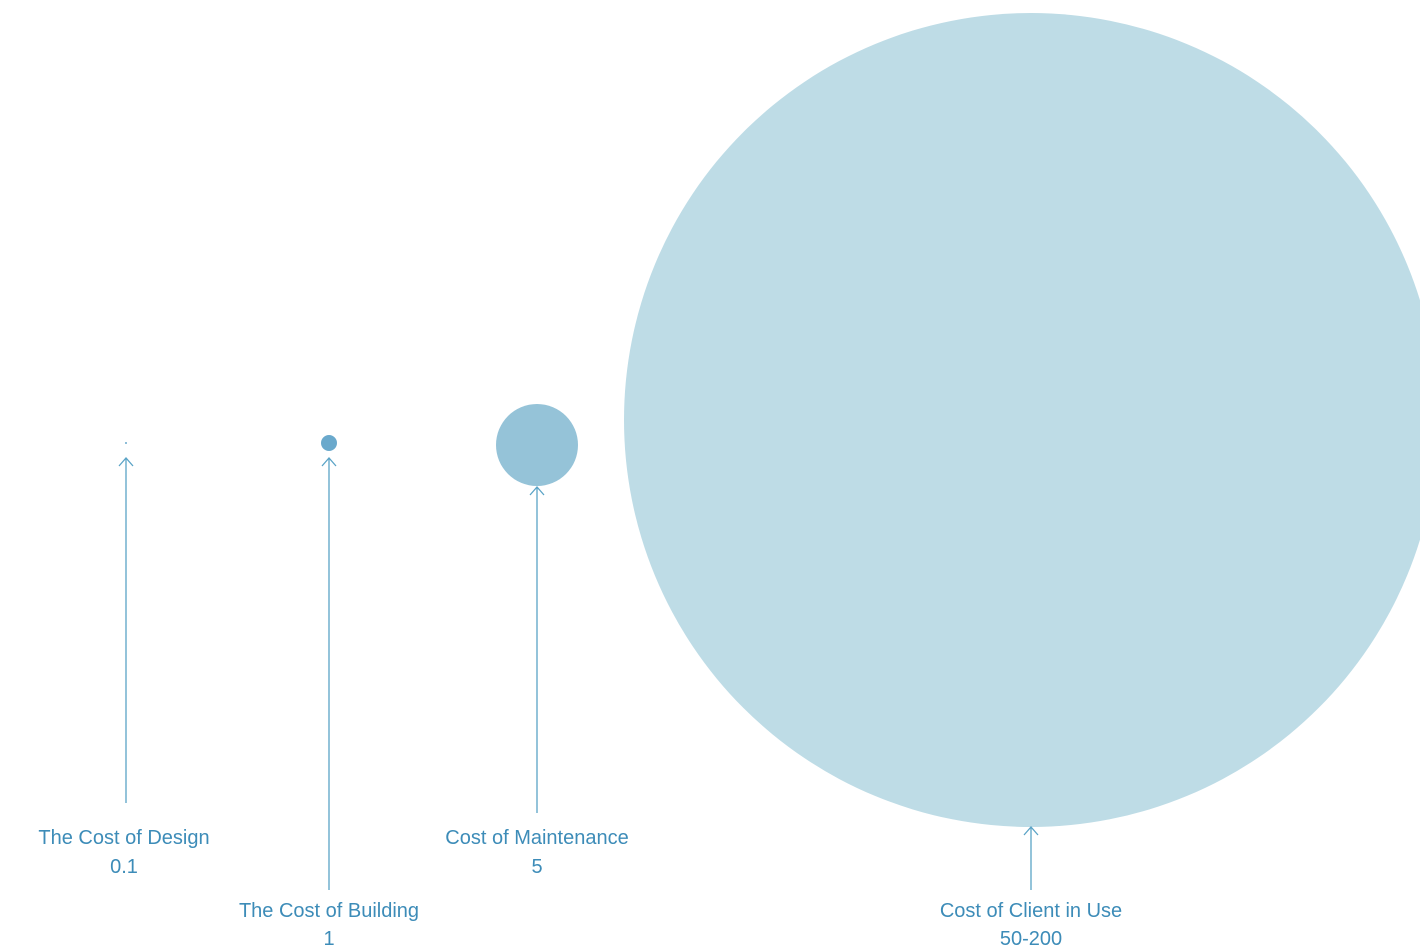 Image resolution: width=1420 pixels, height=950 pixels. I want to click on building-cost-bubble, so click(329, 443).